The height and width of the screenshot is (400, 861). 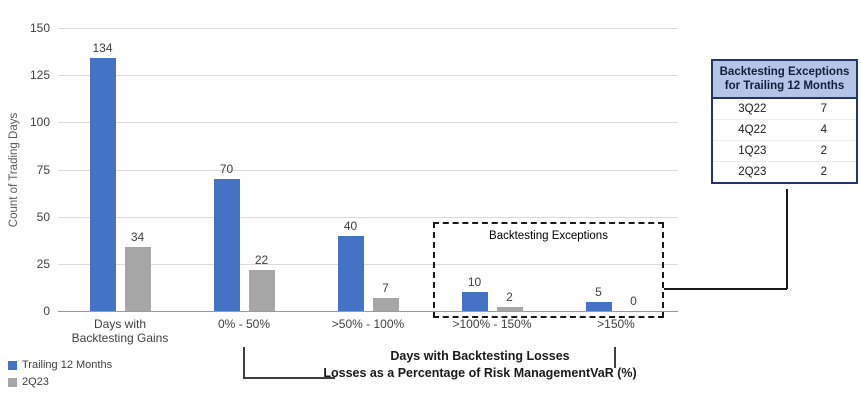 I want to click on table-header-line1: Backtesting Exceptions, so click(x=784, y=72).